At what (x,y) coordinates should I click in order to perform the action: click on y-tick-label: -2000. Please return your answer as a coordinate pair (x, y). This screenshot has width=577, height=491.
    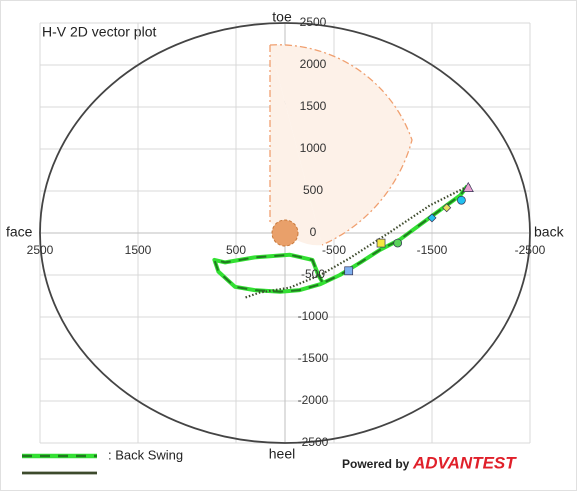
    Looking at the image, I should click on (313, 400).